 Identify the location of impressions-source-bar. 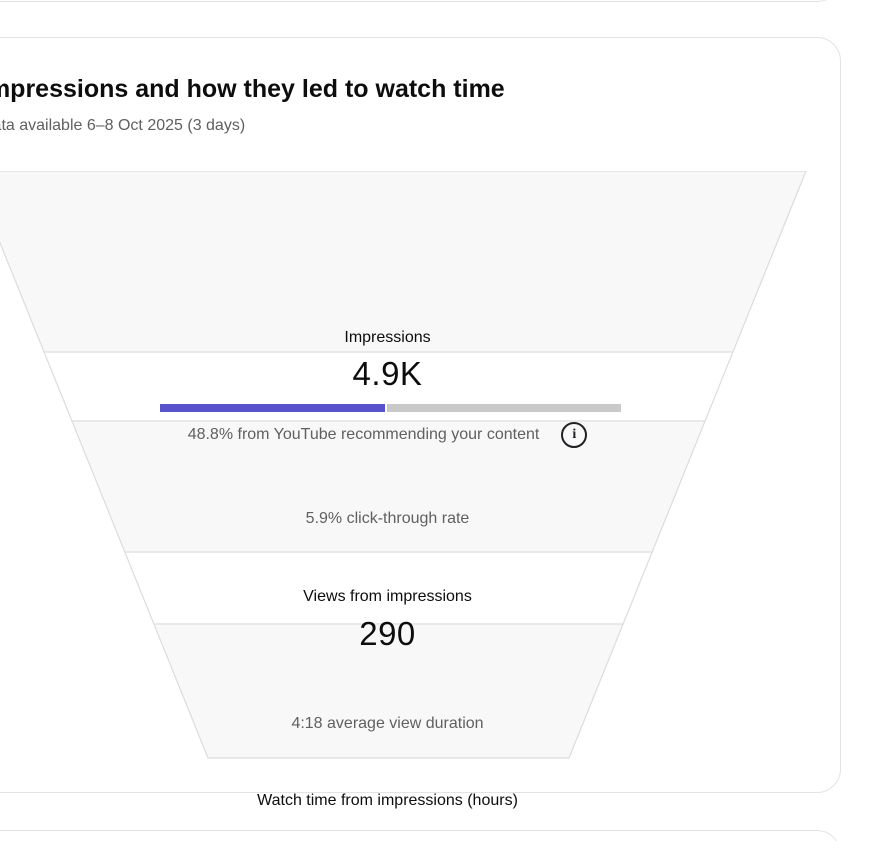
(390, 408).